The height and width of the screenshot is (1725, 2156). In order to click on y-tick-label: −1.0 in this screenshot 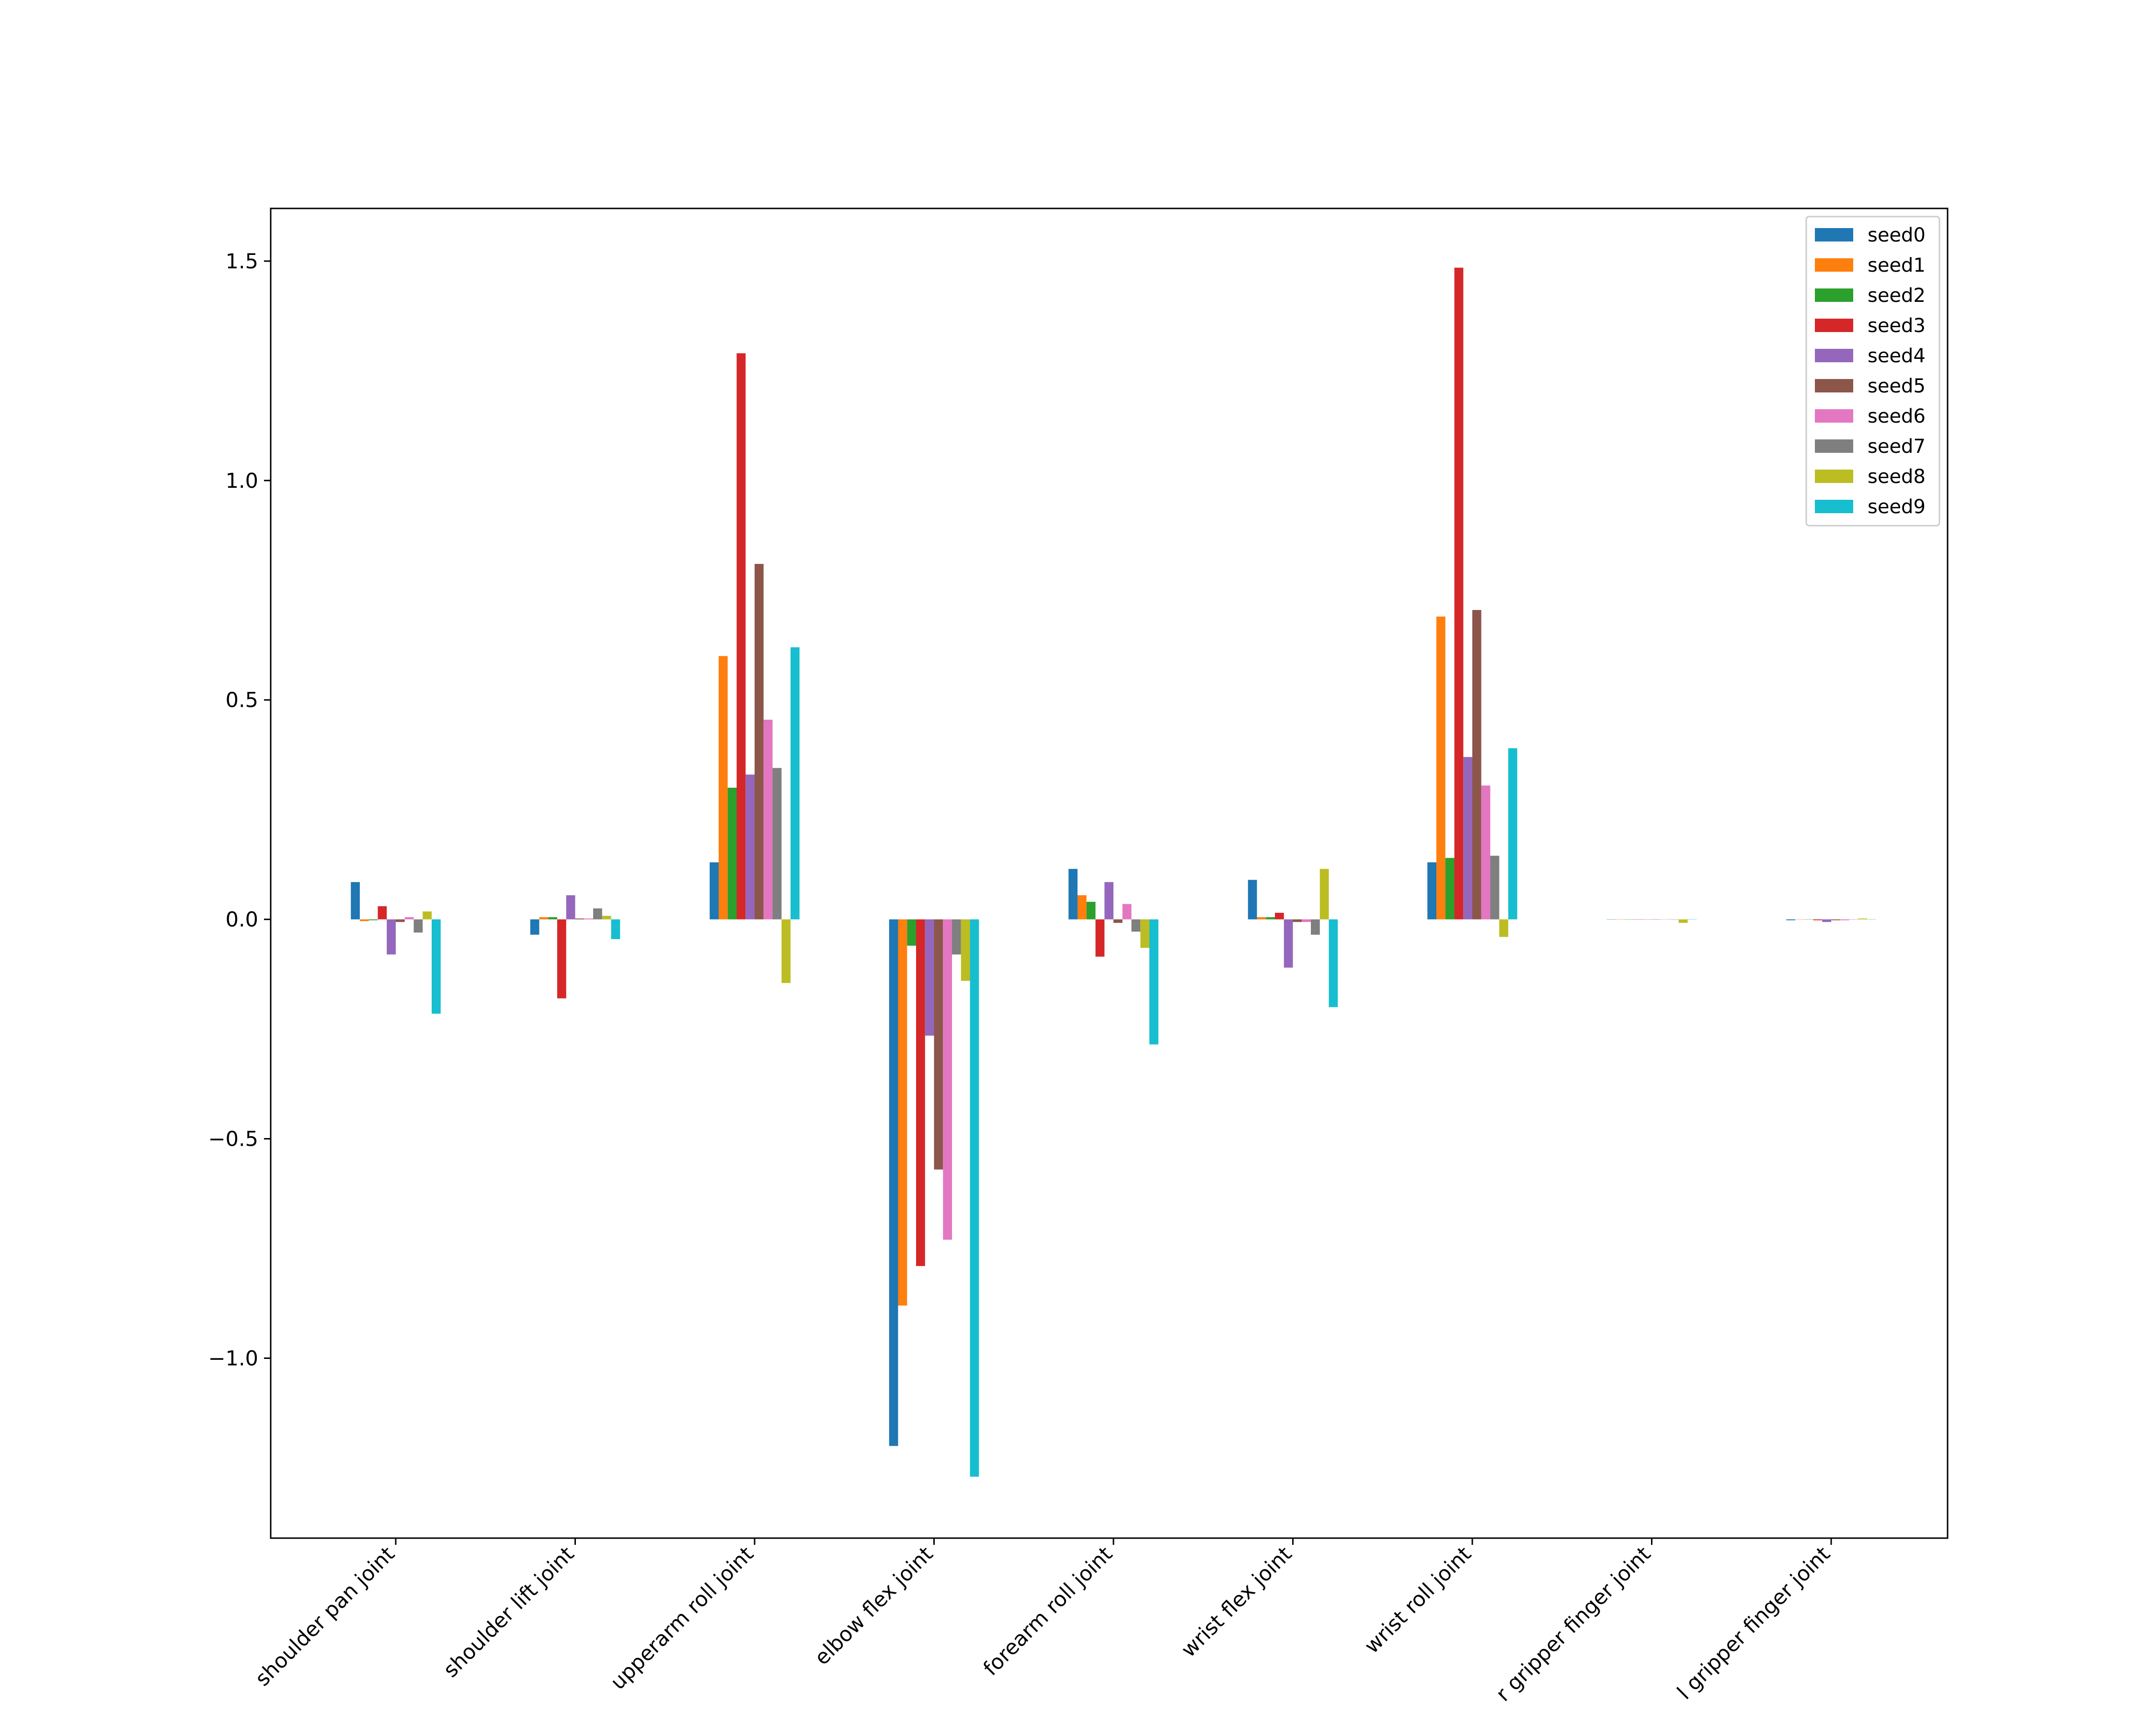, I will do `click(233, 1359)`.